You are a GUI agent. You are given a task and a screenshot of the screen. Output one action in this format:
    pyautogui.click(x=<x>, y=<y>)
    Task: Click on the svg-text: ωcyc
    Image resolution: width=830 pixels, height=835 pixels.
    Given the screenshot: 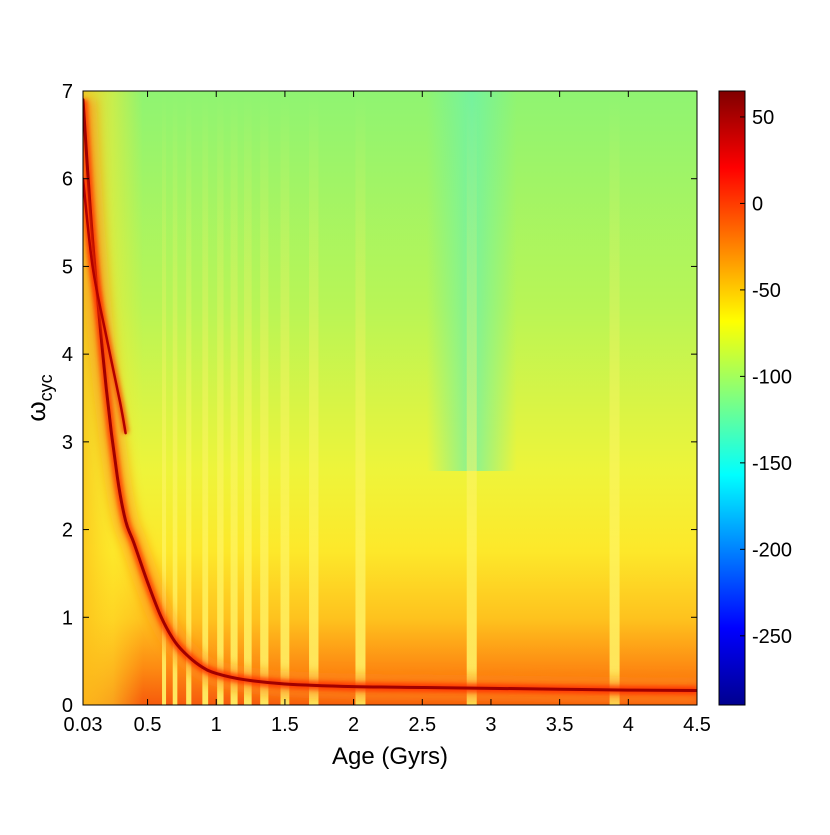 What is the action you would take?
    pyautogui.click(x=38, y=397)
    